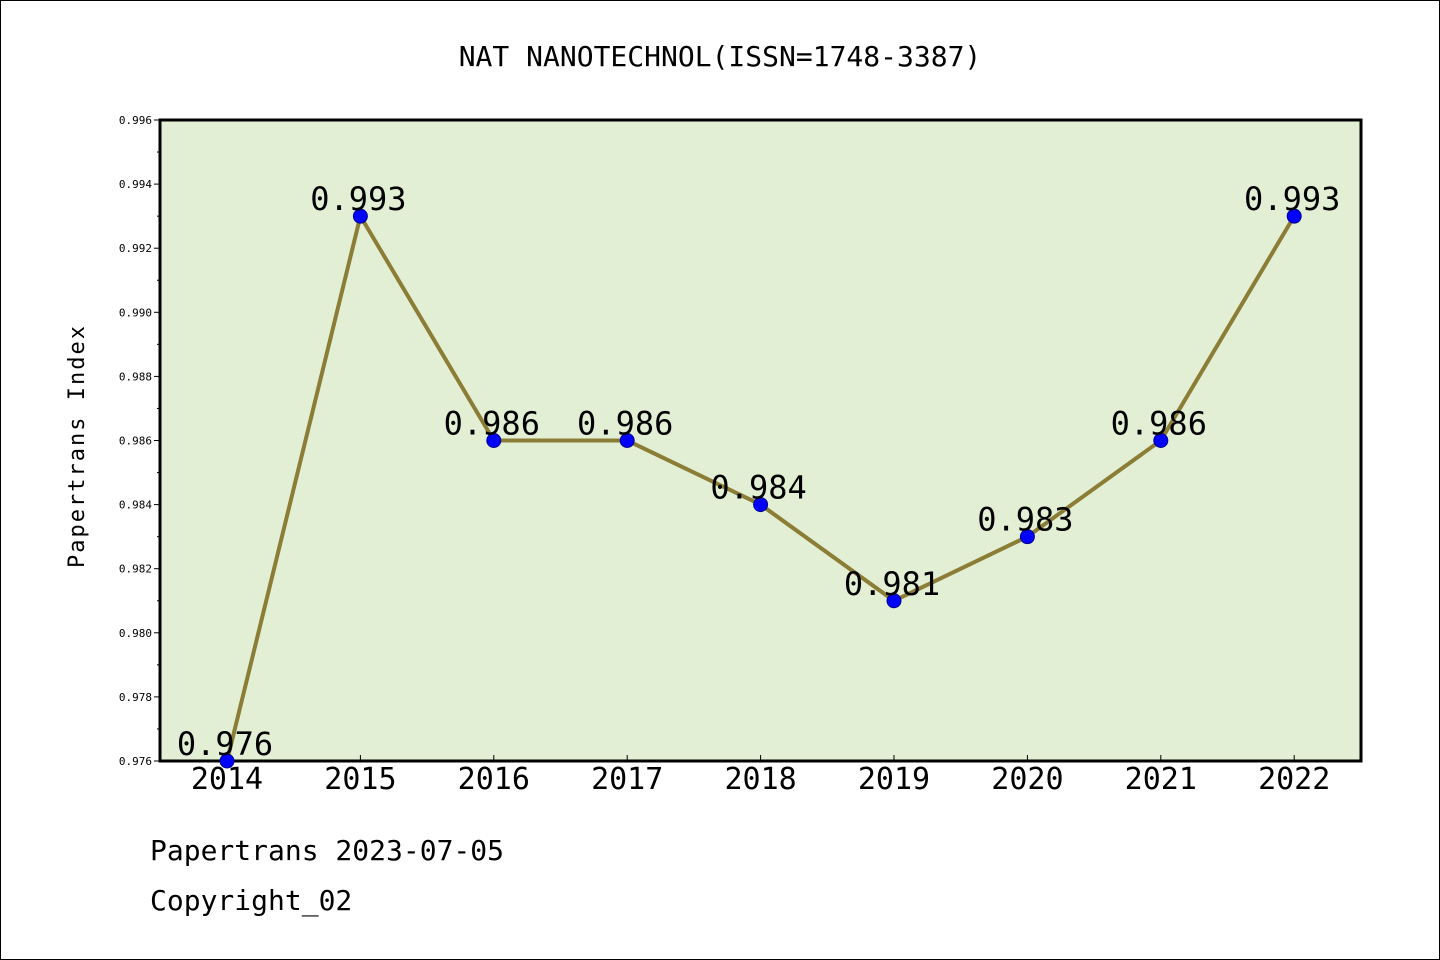 The width and height of the screenshot is (1440, 960). Describe the element at coordinates (135, 312) in the screenshot. I see `y-tick-label: 0.990` at that location.